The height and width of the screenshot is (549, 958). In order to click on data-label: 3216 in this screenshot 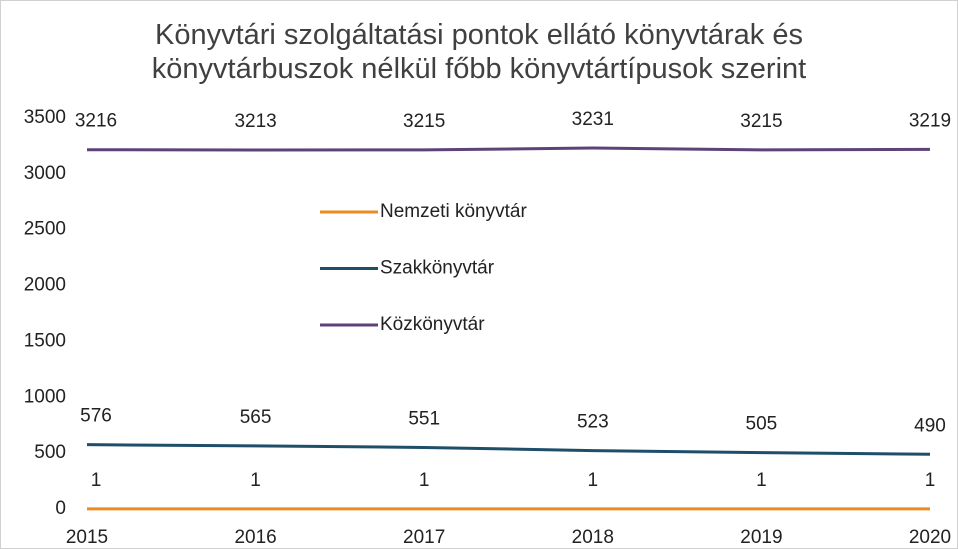, I will do `click(96, 121)`.